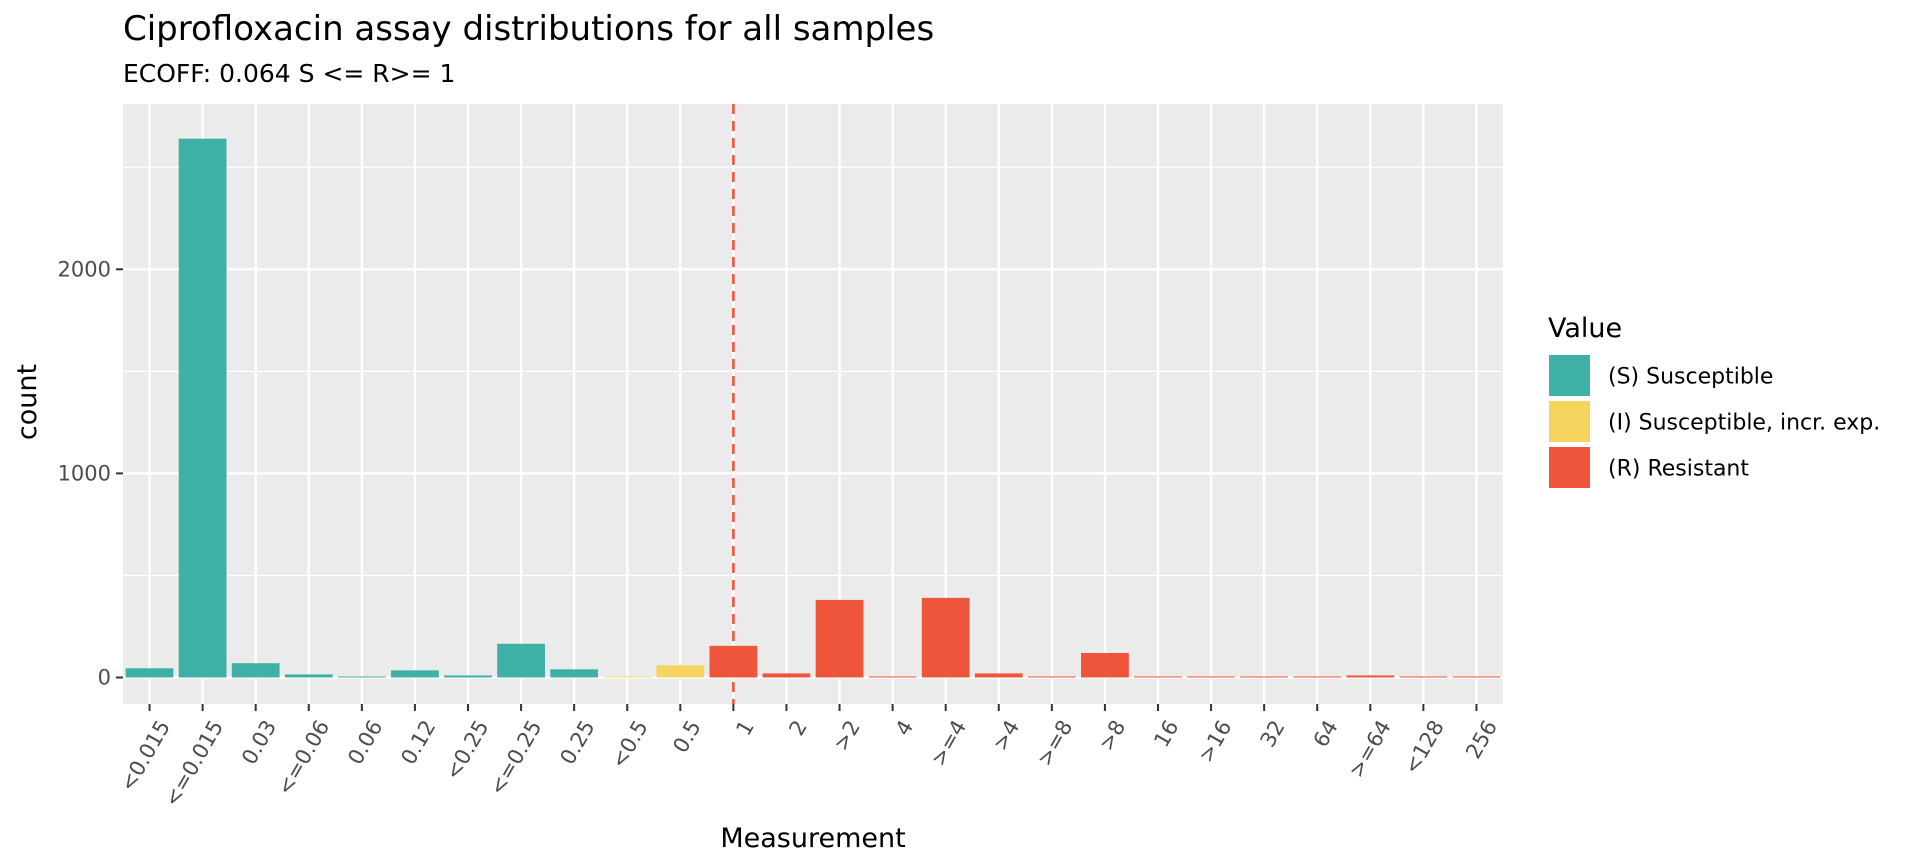 Image resolution: width=1920 pixels, height=865 pixels. What do you see at coordinates (812, 838) in the screenshot?
I see `x-axis-title: Measurement` at bounding box center [812, 838].